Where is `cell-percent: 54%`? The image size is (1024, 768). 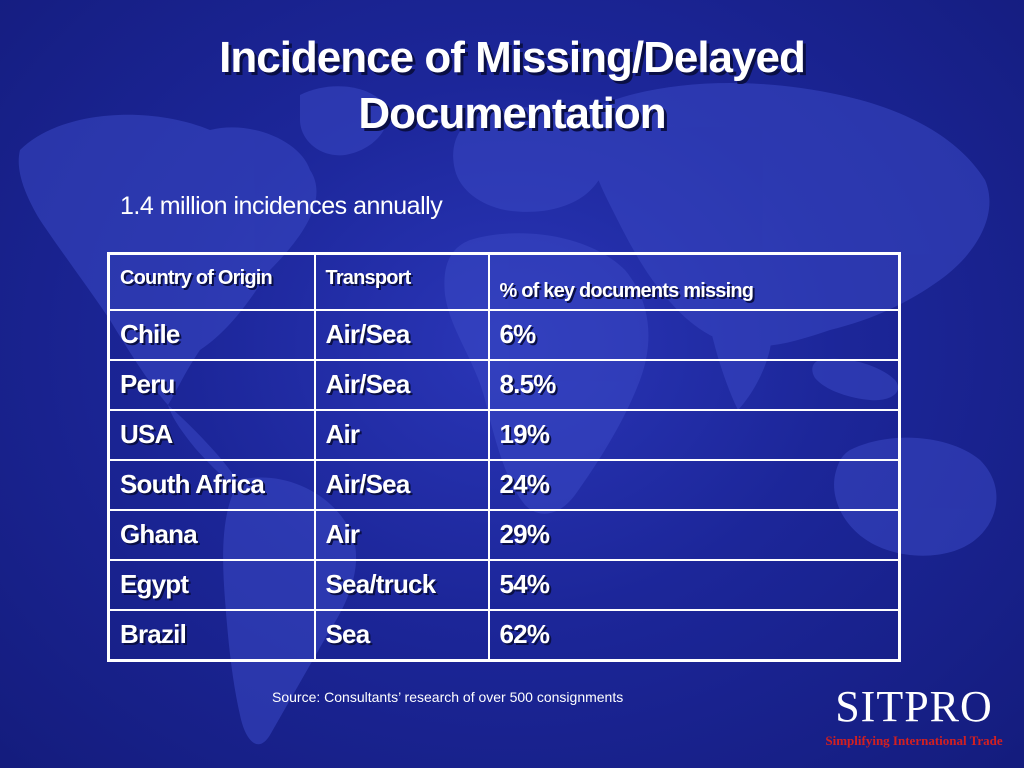
cell-percent: 54% is located at coordinates (694, 584).